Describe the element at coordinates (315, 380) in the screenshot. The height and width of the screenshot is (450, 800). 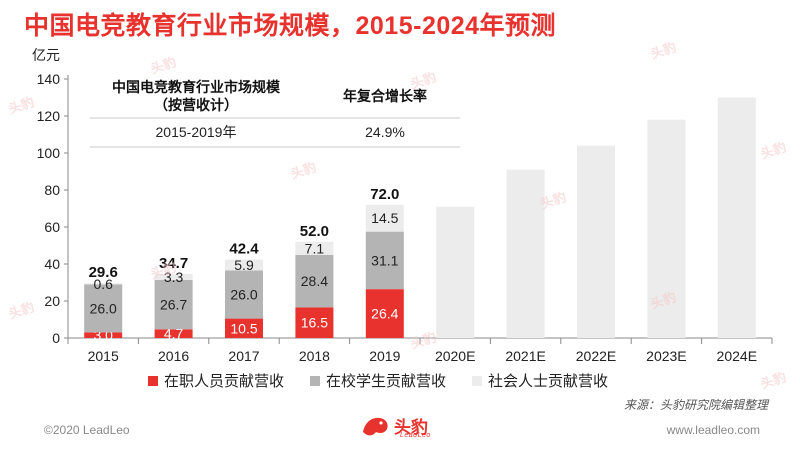
I see `legend-swatch-students` at that location.